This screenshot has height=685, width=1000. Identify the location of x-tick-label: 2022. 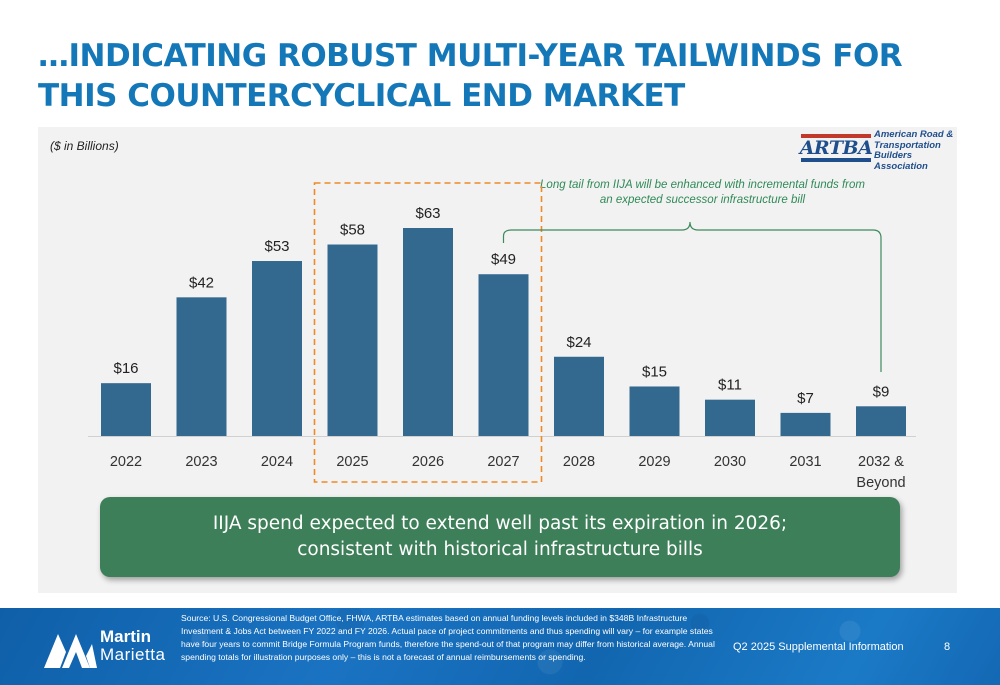
(126, 462).